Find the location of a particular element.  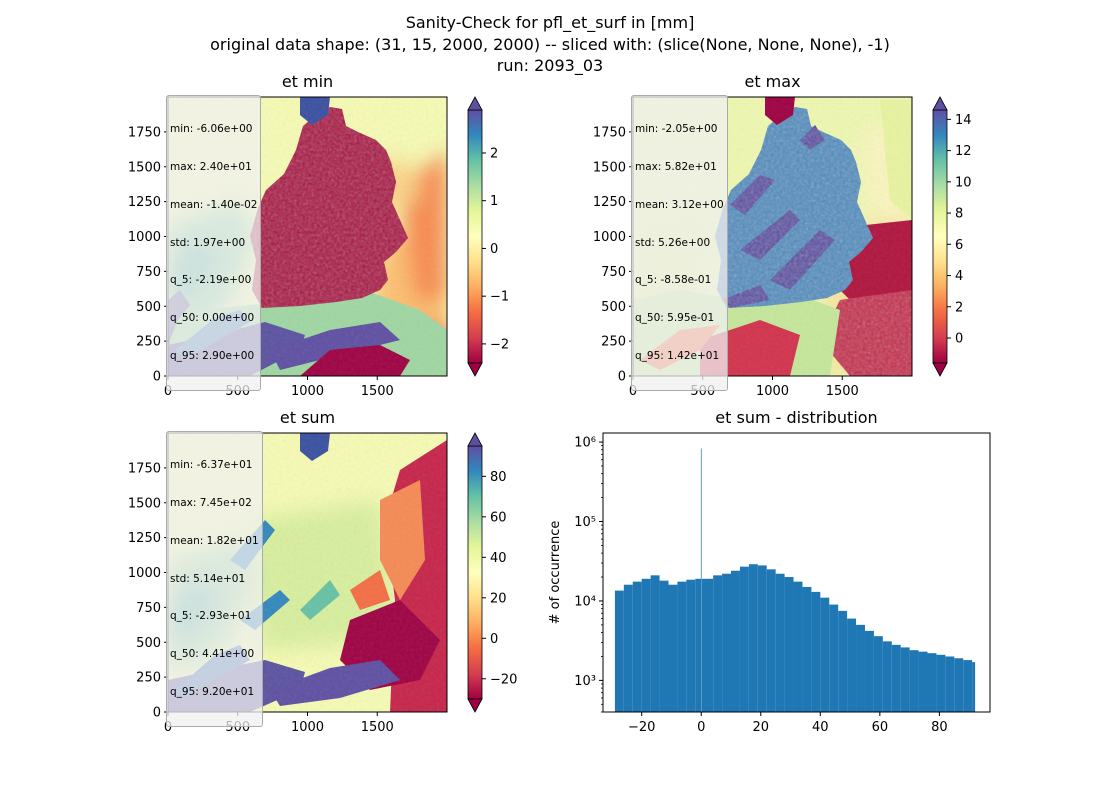

colorbar-et-max is located at coordinates (940, 236).